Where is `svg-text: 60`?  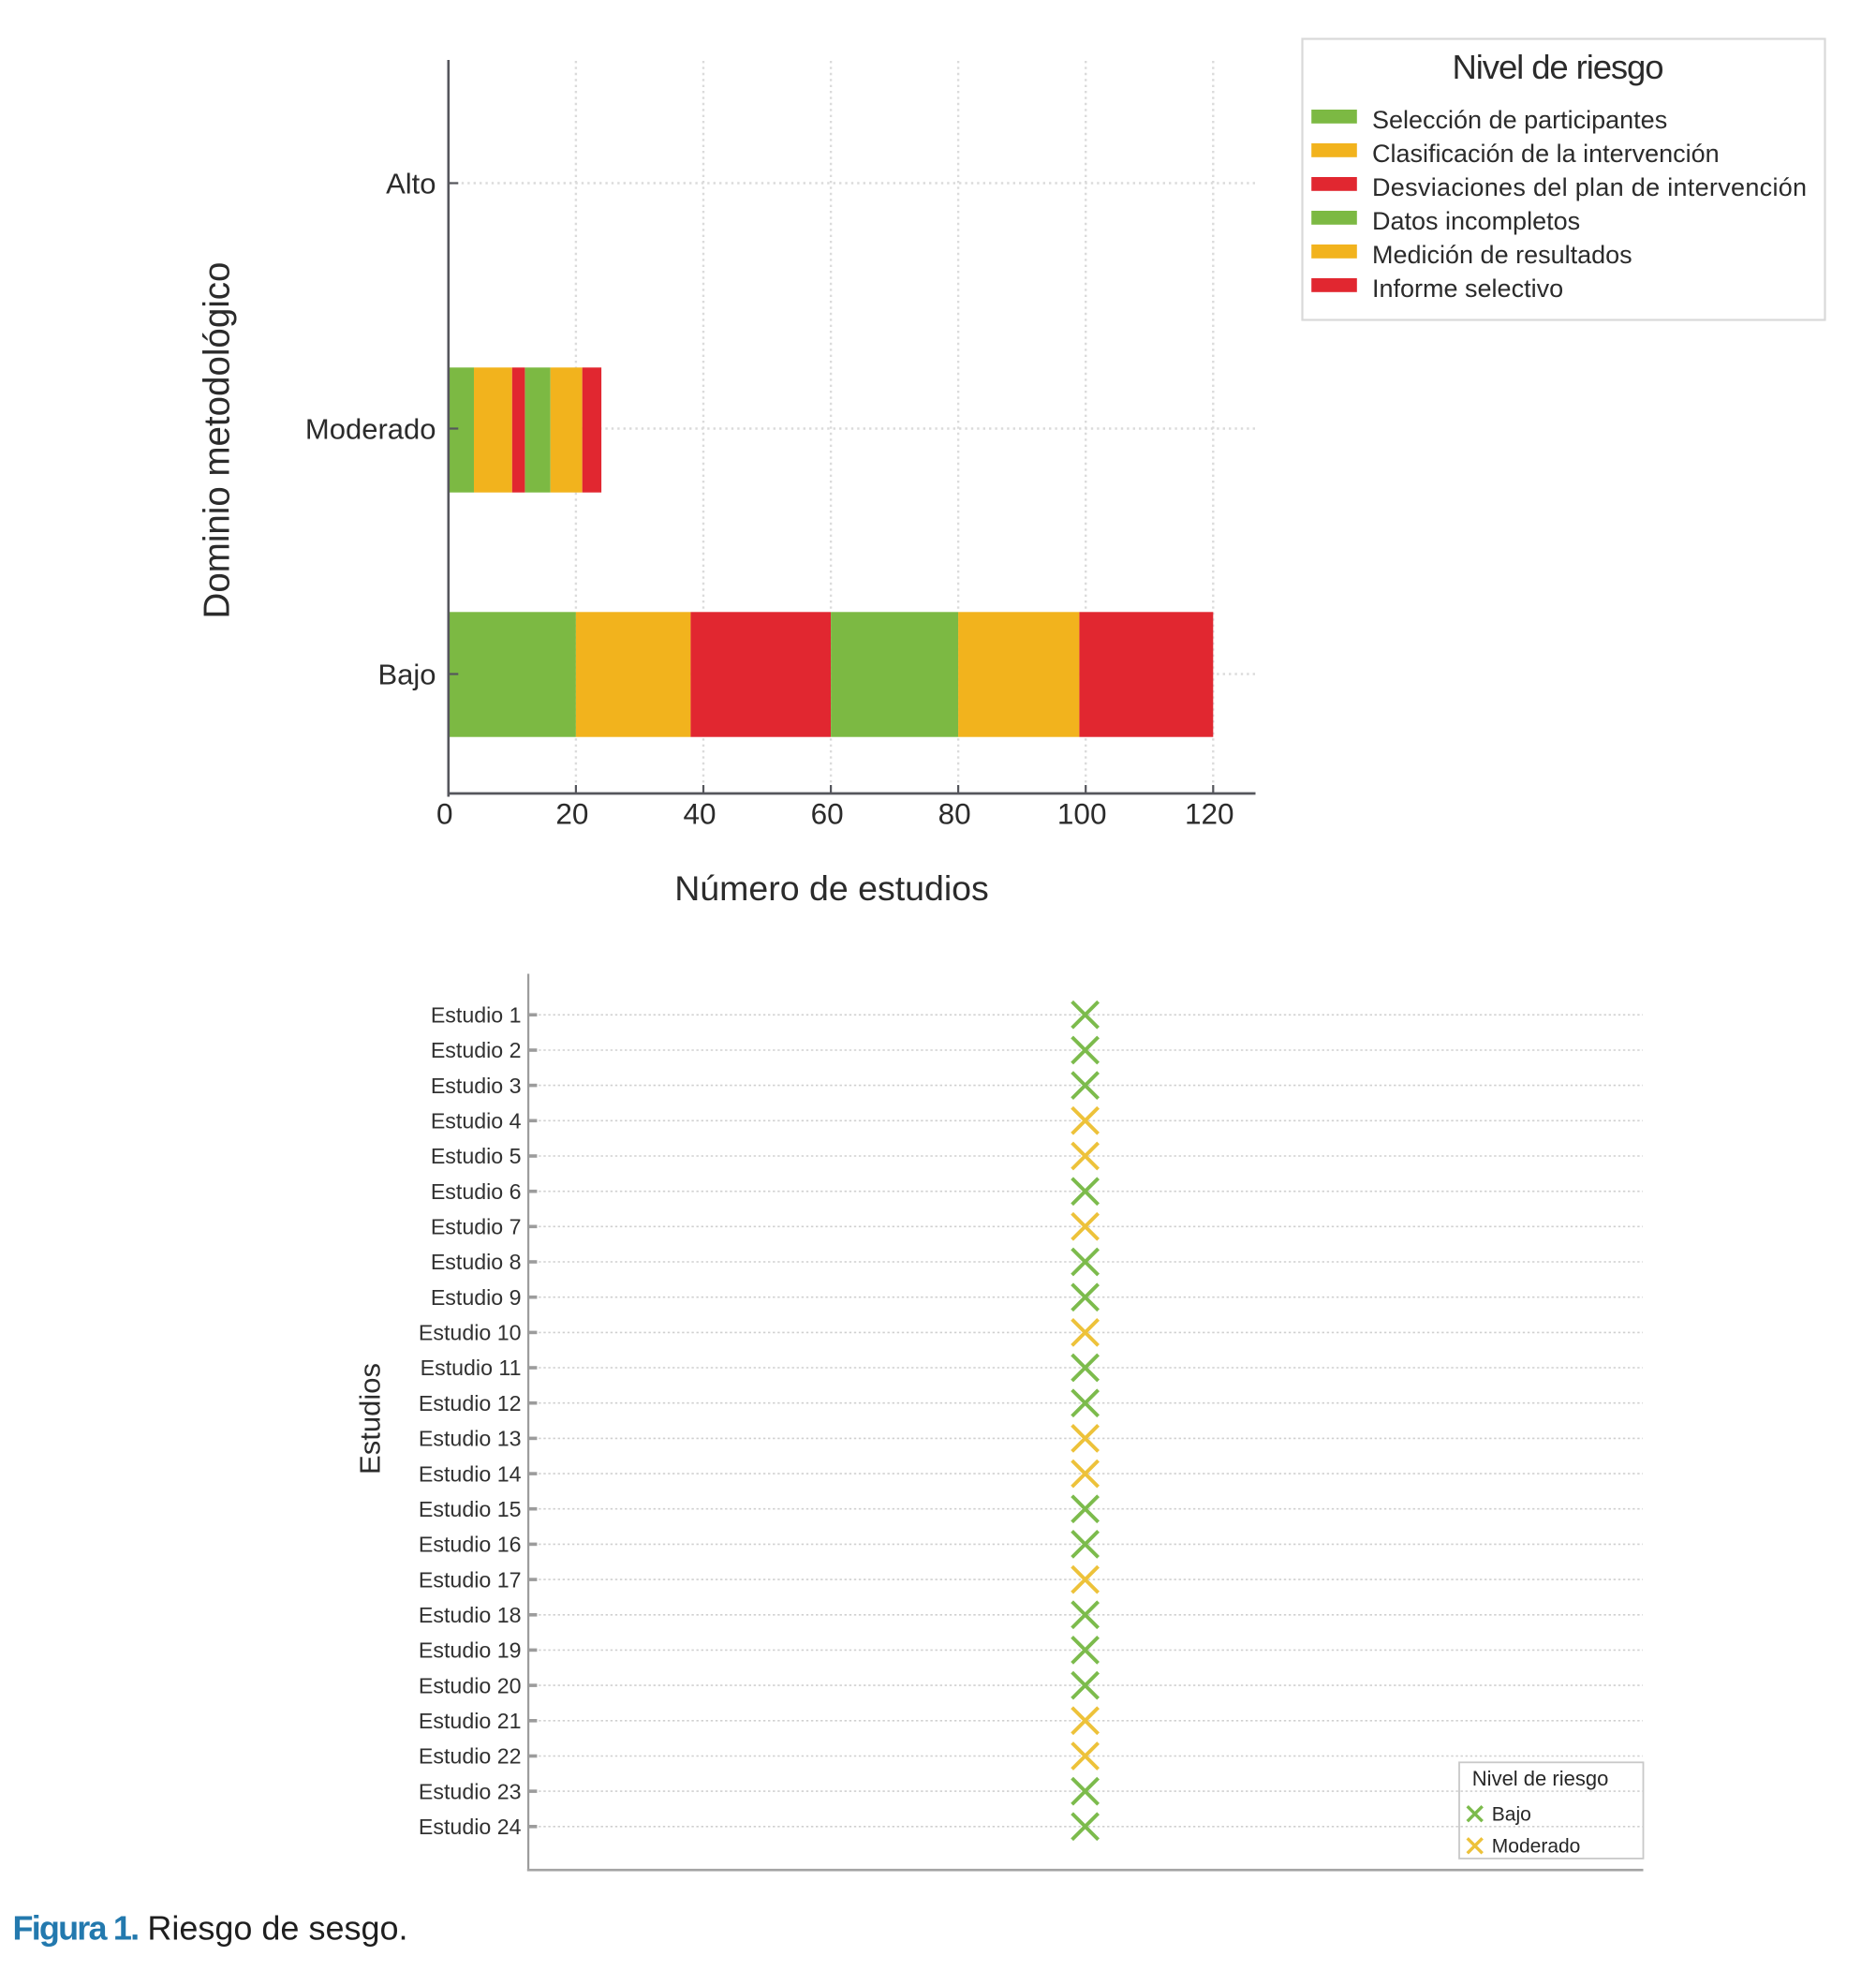 svg-text: 60 is located at coordinates (827, 814).